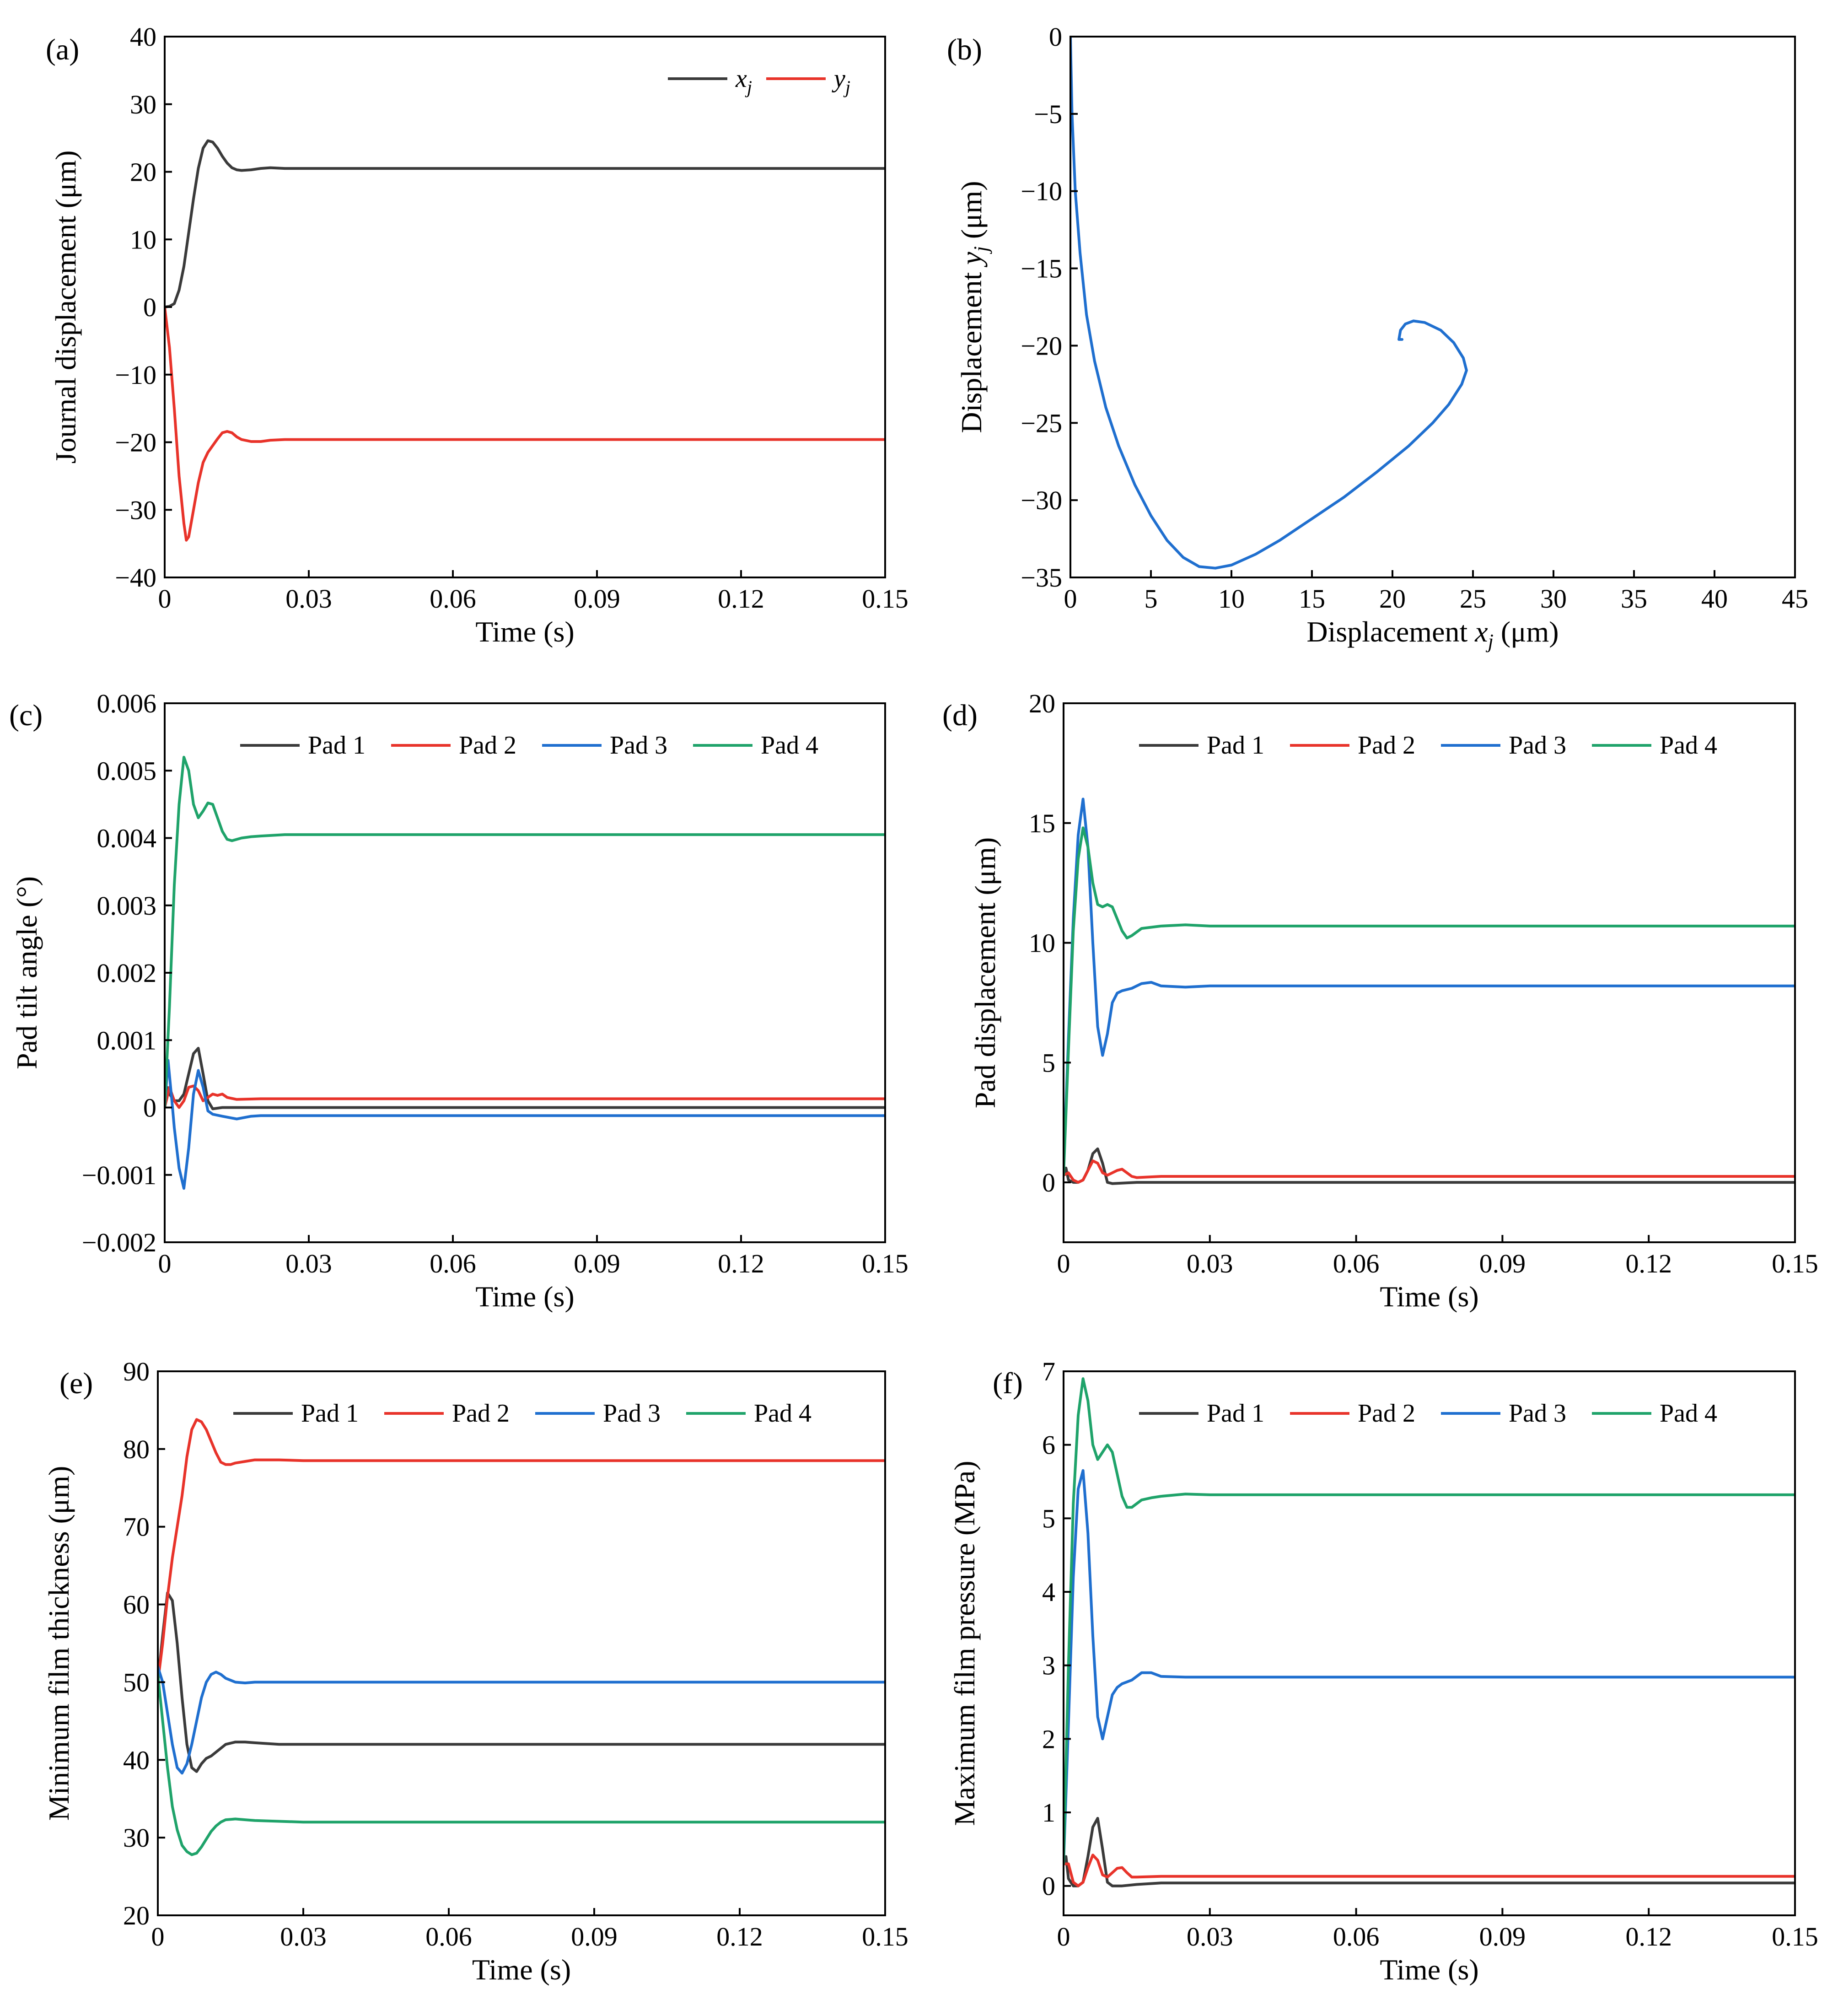 This screenshot has height=2016, width=1838. I want to click on y-axis-title-d: Pad displacement (μm), so click(985, 972).